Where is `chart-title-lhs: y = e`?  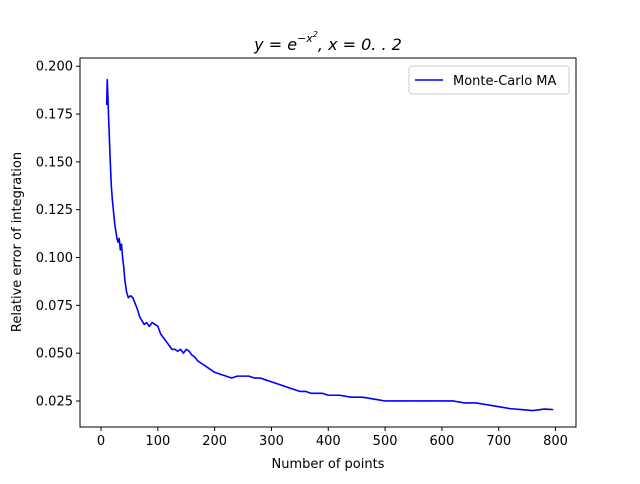
chart-title-lhs: y = e is located at coordinates (275, 44).